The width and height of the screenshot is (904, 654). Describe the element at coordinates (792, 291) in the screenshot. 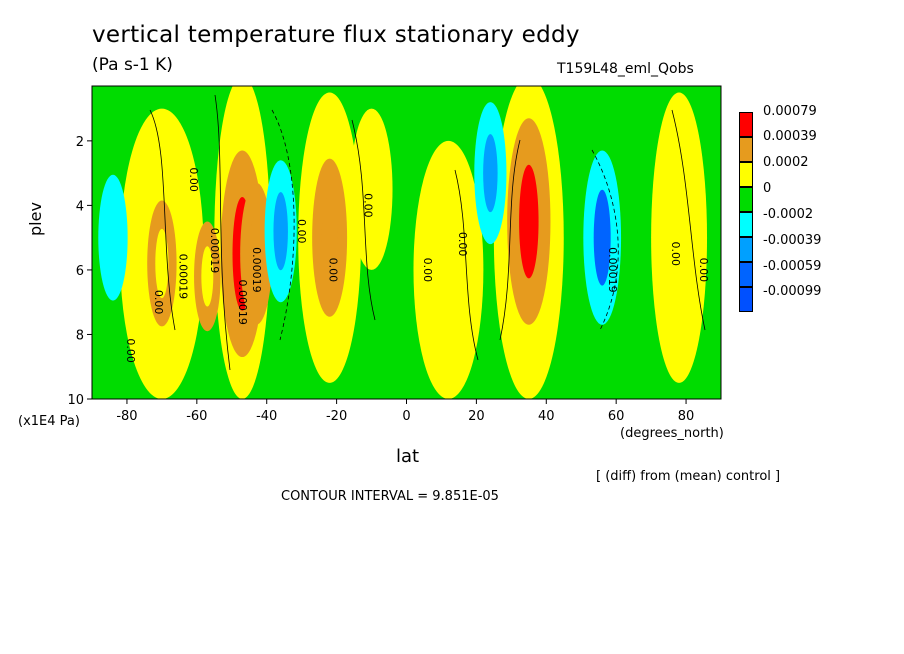

I see `legend-label: -0.00099` at that location.